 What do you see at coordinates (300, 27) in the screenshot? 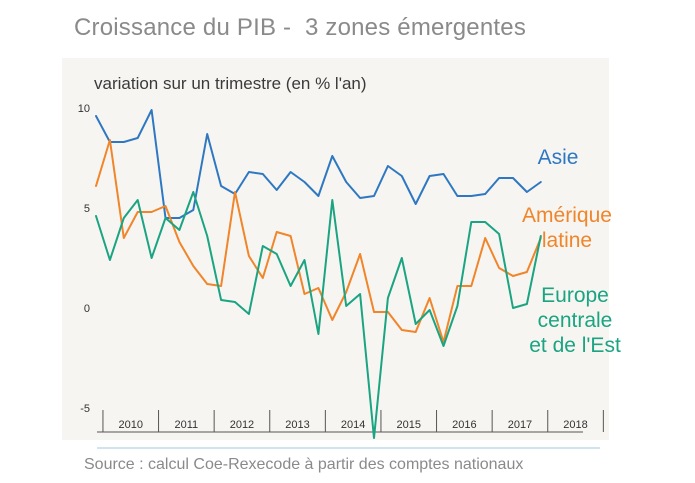
I see `chart-title: Croissance du PIB - 3 zones émergentes` at bounding box center [300, 27].